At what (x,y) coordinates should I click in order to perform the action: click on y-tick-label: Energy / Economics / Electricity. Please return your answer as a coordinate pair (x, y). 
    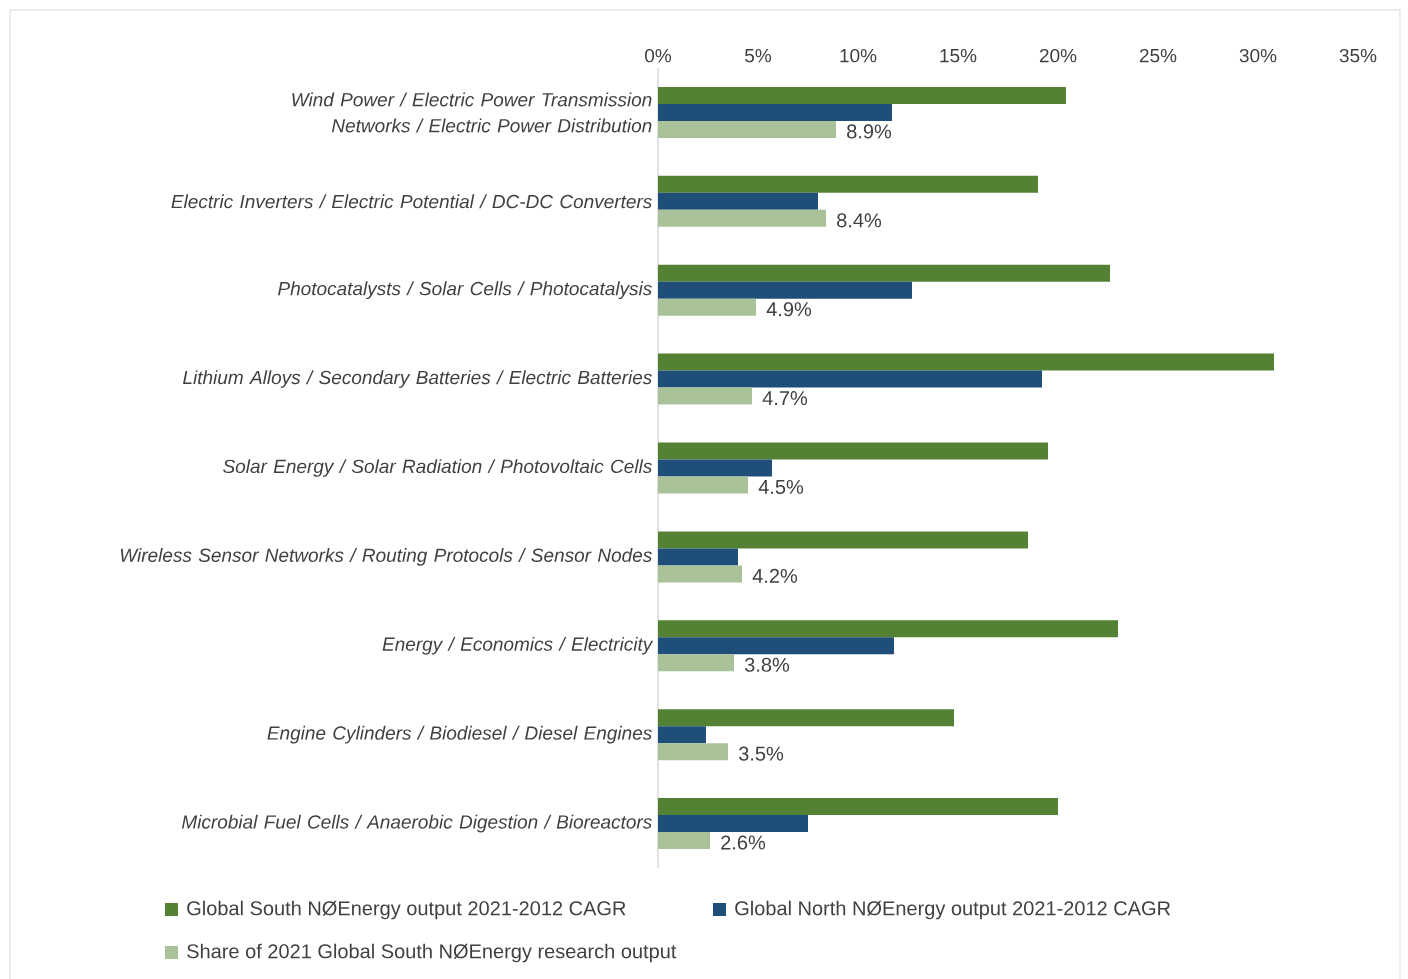
    Looking at the image, I should click on (518, 645).